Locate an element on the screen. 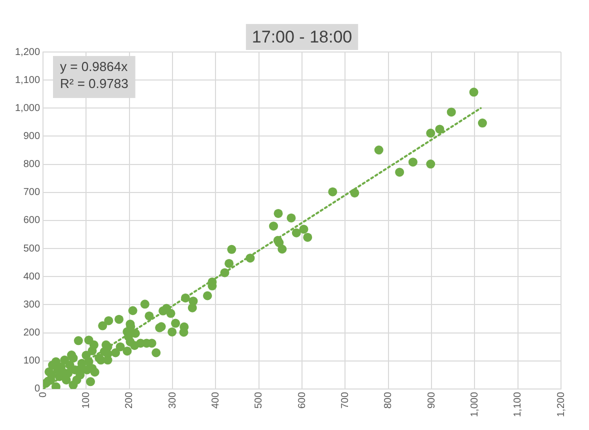 The height and width of the screenshot is (430, 589). x-tick-label: 1,000 is located at coordinates (474, 405).